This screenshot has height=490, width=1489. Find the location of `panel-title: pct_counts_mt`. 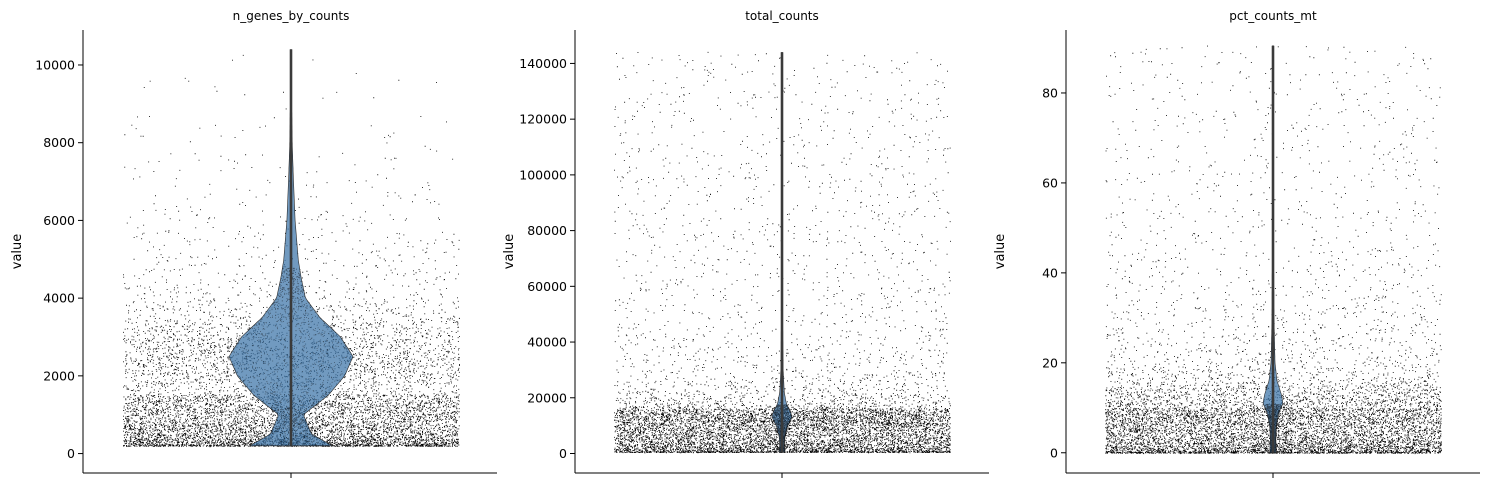

panel-title: pct_counts_mt is located at coordinates (1273, 16).